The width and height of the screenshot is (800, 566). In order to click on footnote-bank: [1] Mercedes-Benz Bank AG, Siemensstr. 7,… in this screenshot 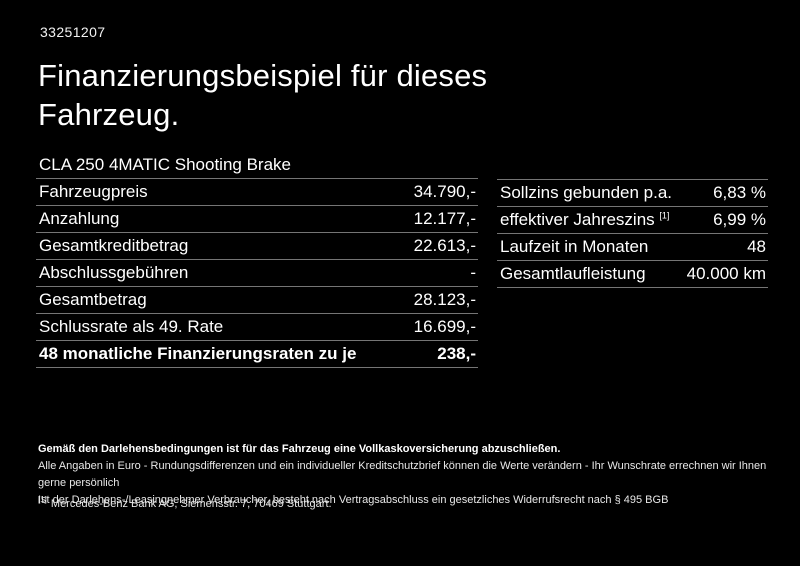, I will do `click(185, 502)`.